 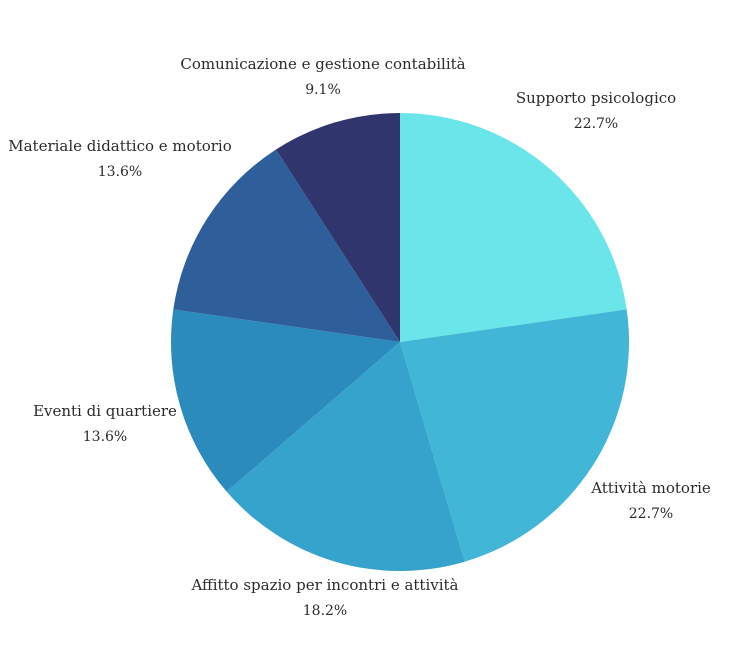 What do you see at coordinates (322, 64) in the screenshot?
I see `slice-label-6: Comunicazione e gestione contabilità` at bounding box center [322, 64].